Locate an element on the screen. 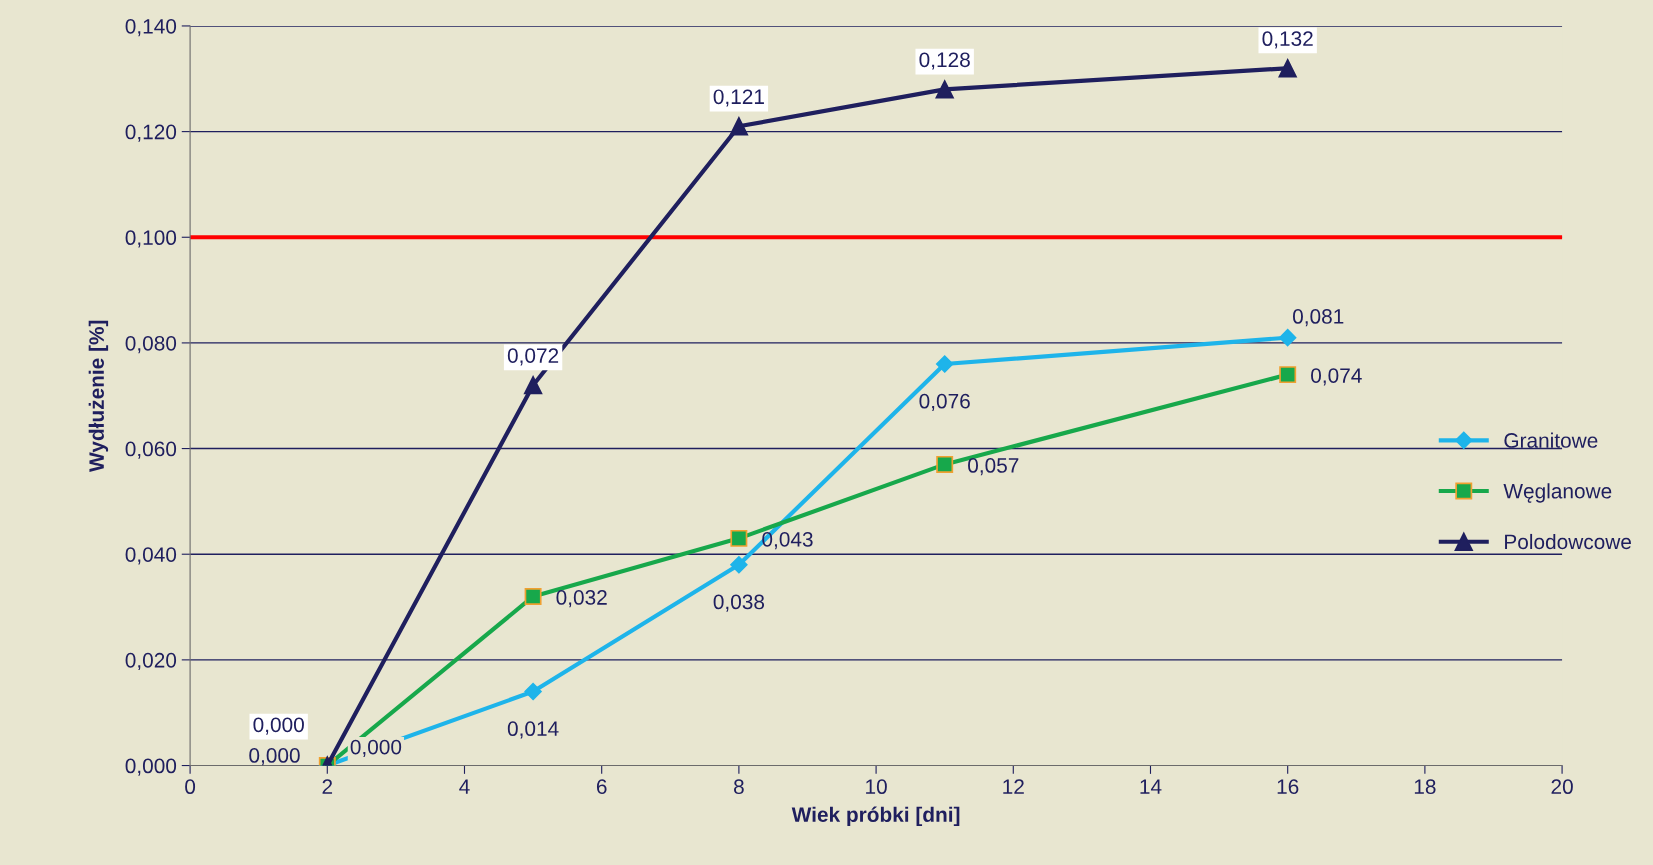 The height and width of the screenshot is (865, 1653). data-label: 0,014 is located at coordinates (533, 730).